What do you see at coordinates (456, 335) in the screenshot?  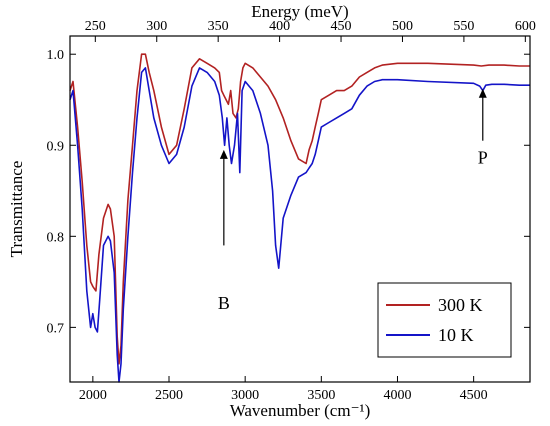 I see `legend-label-1: 10 K` at bounding box center [456, 335].